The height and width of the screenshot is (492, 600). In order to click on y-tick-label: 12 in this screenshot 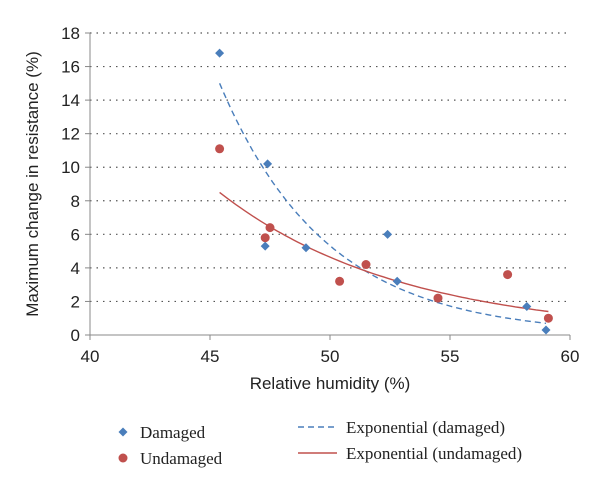, I will do `click(70, 134)`.